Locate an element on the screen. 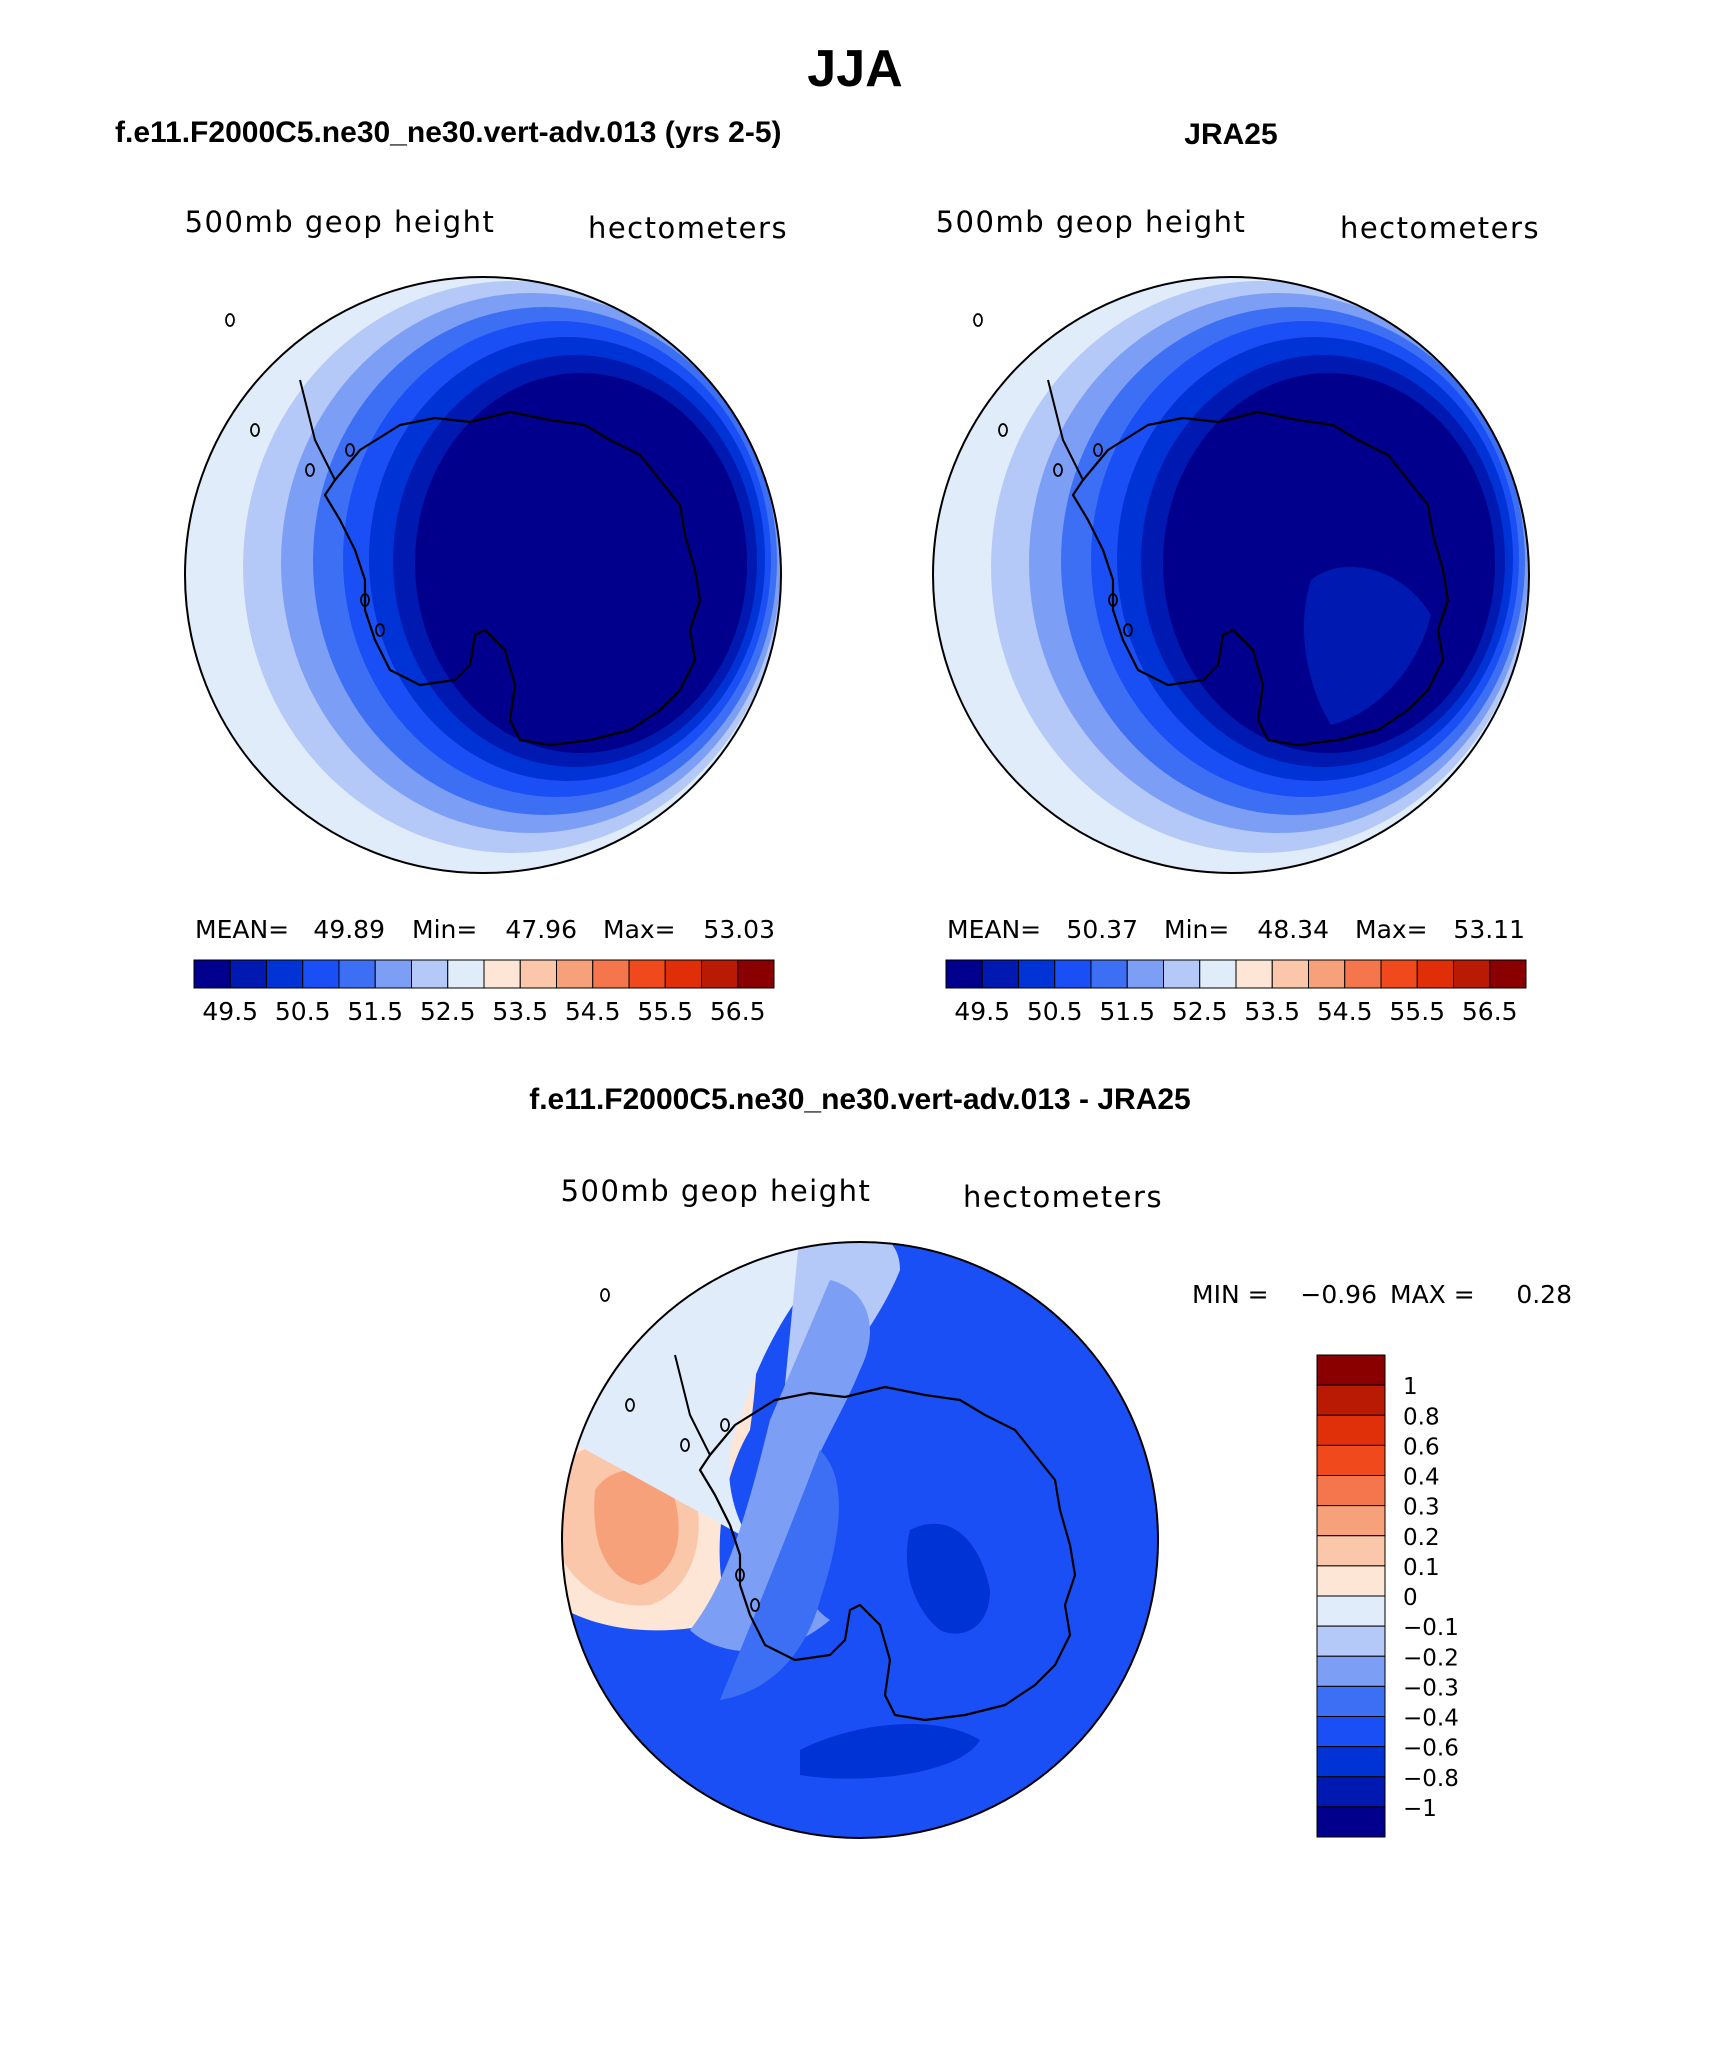  left-stats: MEAN= 49.89 Min= 47.96 Max= 53.03 is located at coordinates (485, 929).